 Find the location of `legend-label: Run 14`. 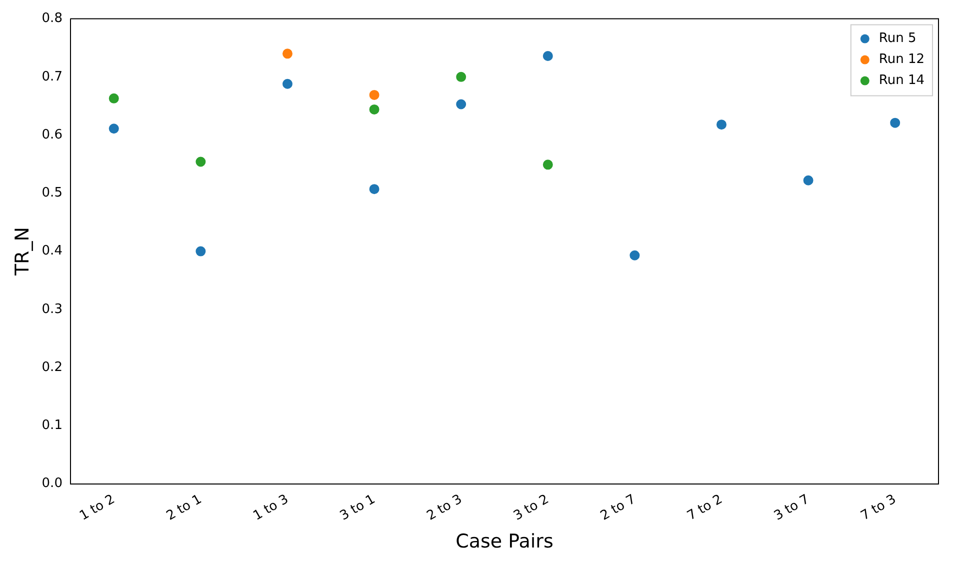

legend-label: Run 14 is located at coordinates (901, 80).